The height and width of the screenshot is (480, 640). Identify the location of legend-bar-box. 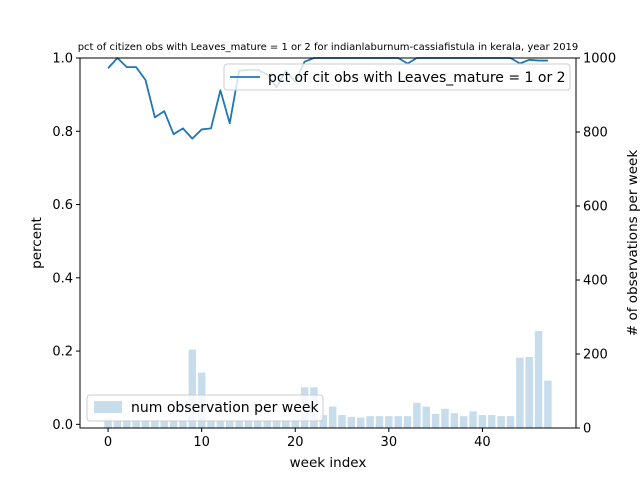
(205, 408).